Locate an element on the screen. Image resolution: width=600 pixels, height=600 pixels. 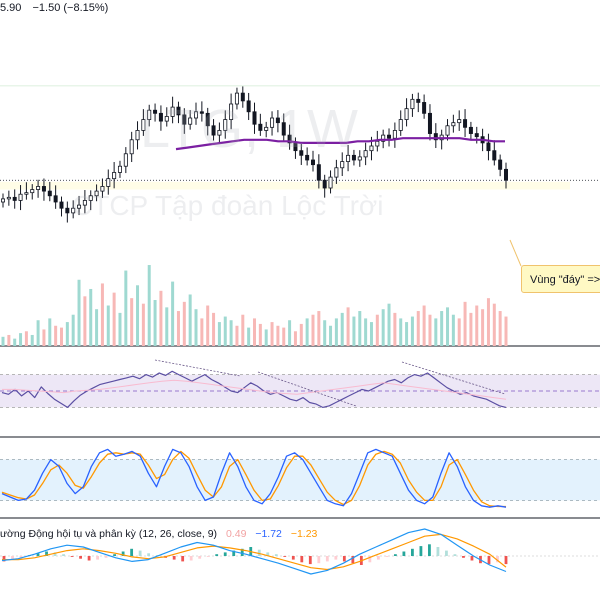
bottom-zone-band is located at coordinates (285, 185).